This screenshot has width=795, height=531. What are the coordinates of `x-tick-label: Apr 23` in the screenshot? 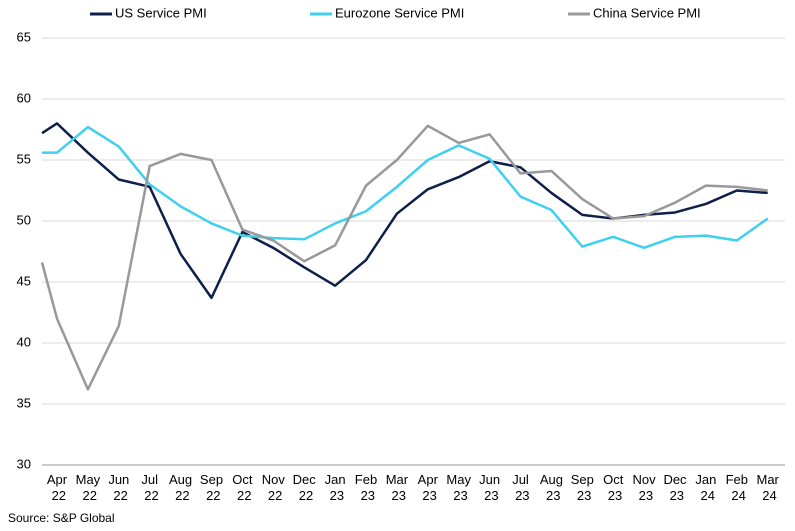 It's located at (428, 487).